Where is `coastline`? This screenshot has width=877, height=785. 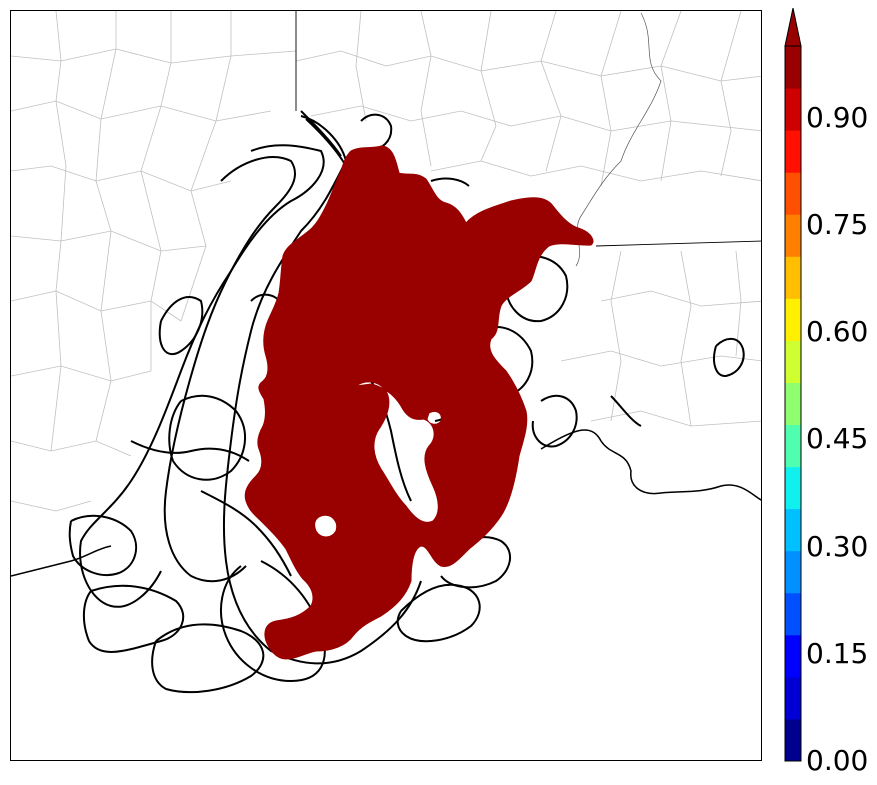 coastline is located at coordinates (650, 465).